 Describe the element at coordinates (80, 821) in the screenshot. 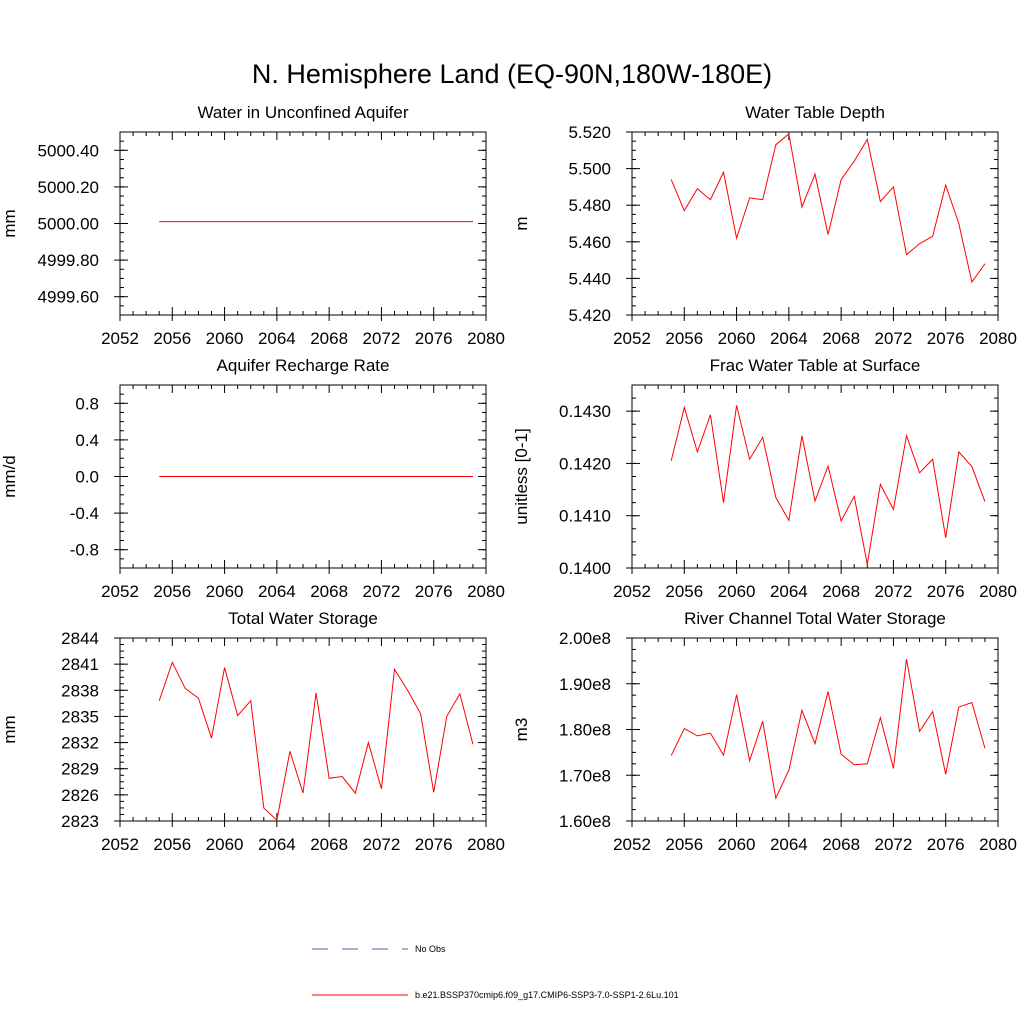

I see `y-tick-label: 2823` at that location.